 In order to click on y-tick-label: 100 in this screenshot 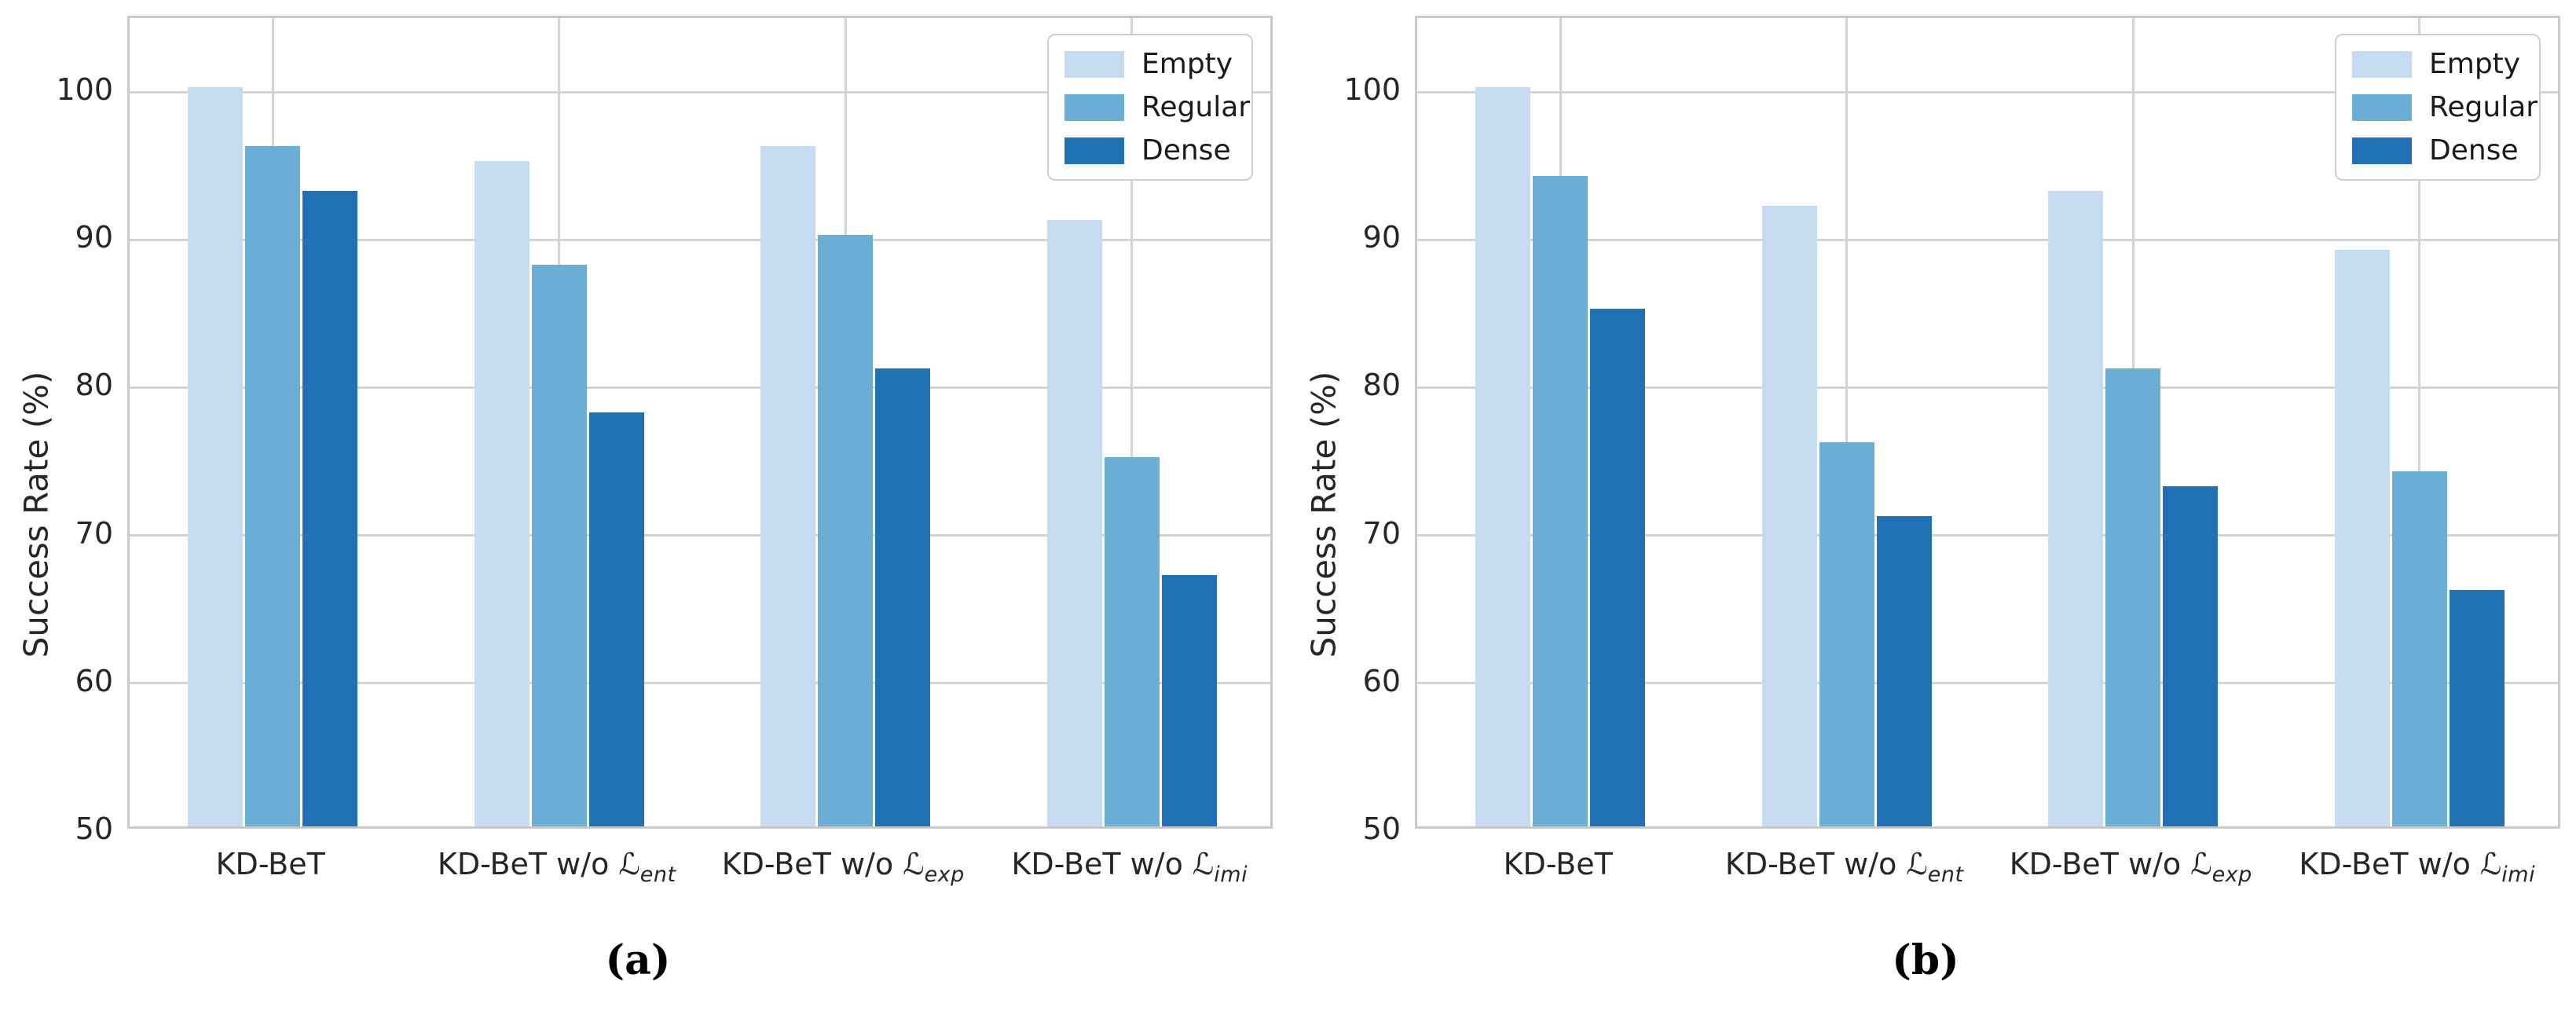, I will do `click(84, 90)`.